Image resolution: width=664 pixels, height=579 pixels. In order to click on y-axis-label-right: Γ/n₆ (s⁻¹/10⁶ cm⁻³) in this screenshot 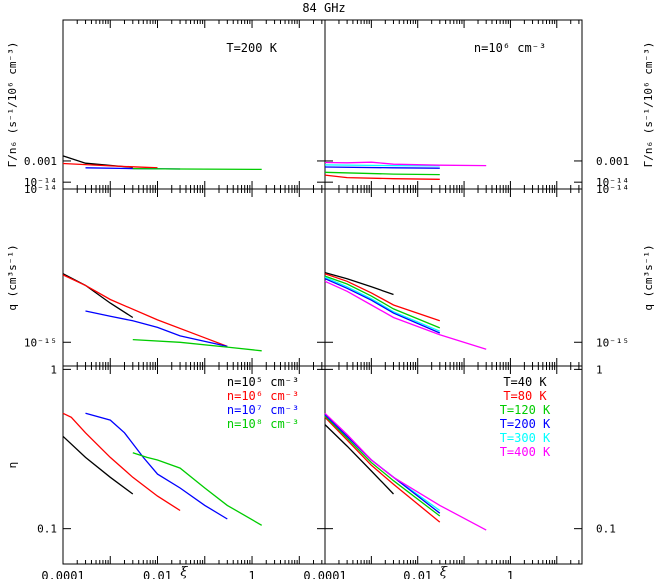, I will do `click(648, 105)`.